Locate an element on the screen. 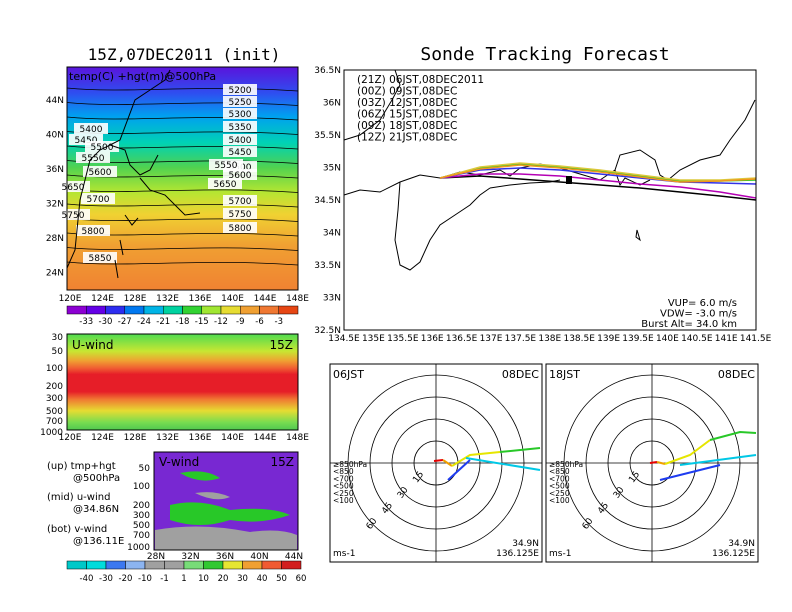 The height and width of the screenshot is (612, 792). track-param: Burst Alt= 34.0 km is located at coordinates (689, 324).